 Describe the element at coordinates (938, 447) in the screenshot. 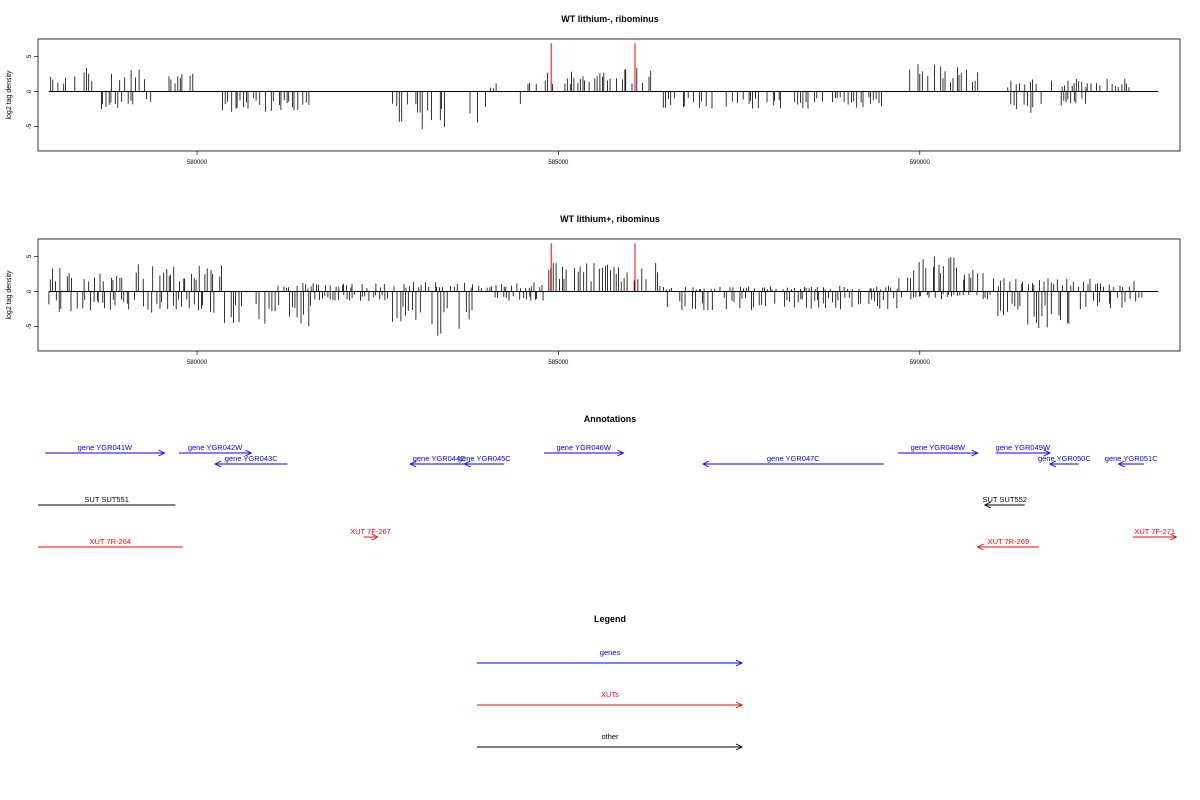

I see `feature-label: gene YGR048W` at that location.